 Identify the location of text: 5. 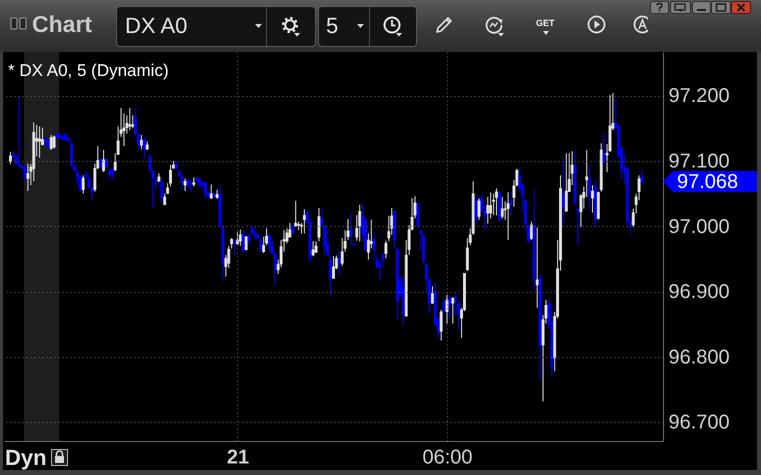
(332, 25).